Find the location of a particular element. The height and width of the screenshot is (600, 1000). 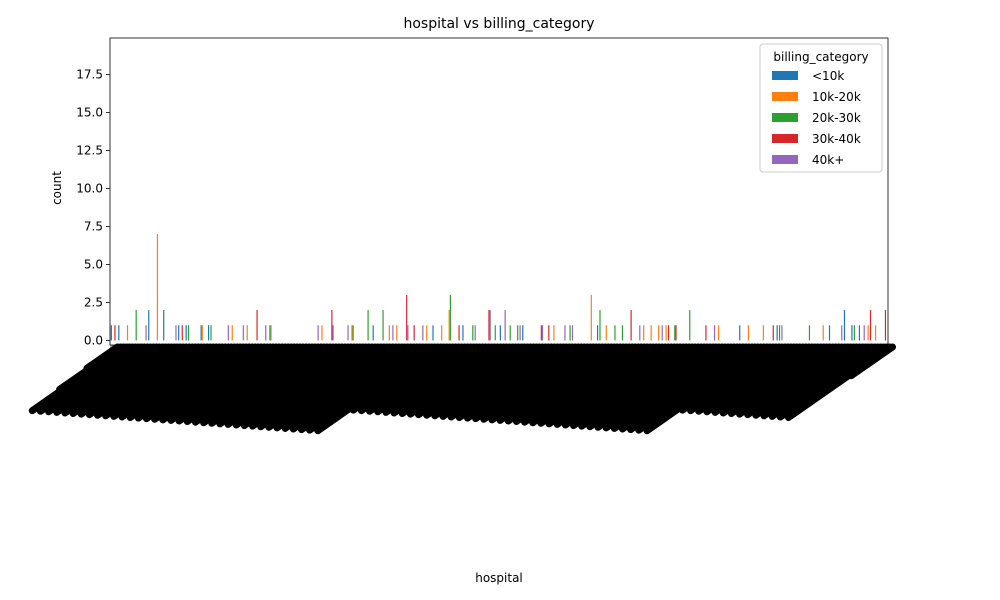

legend-items: <10k 10k-20k 20k-30k 30k-40k 40k+ is located at coordinates (816, 118).